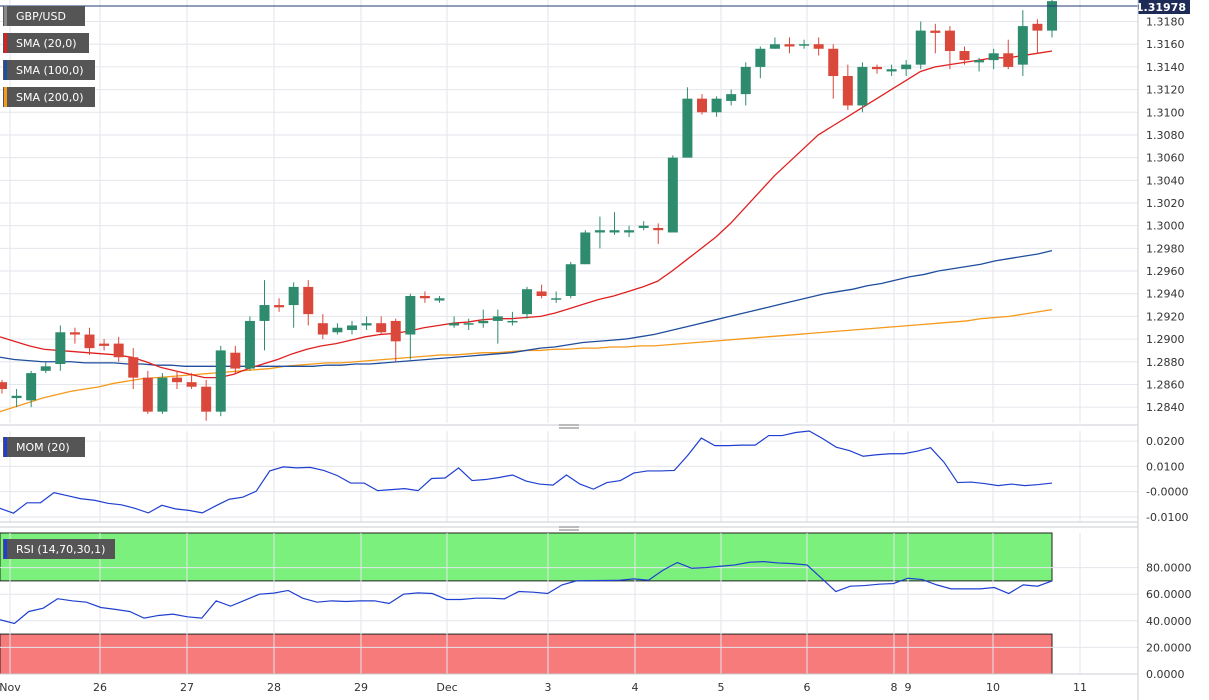 This screenshot has width=1209, height=700. I want to click on price-tick-label: 1.2960, so click(1165, 271).